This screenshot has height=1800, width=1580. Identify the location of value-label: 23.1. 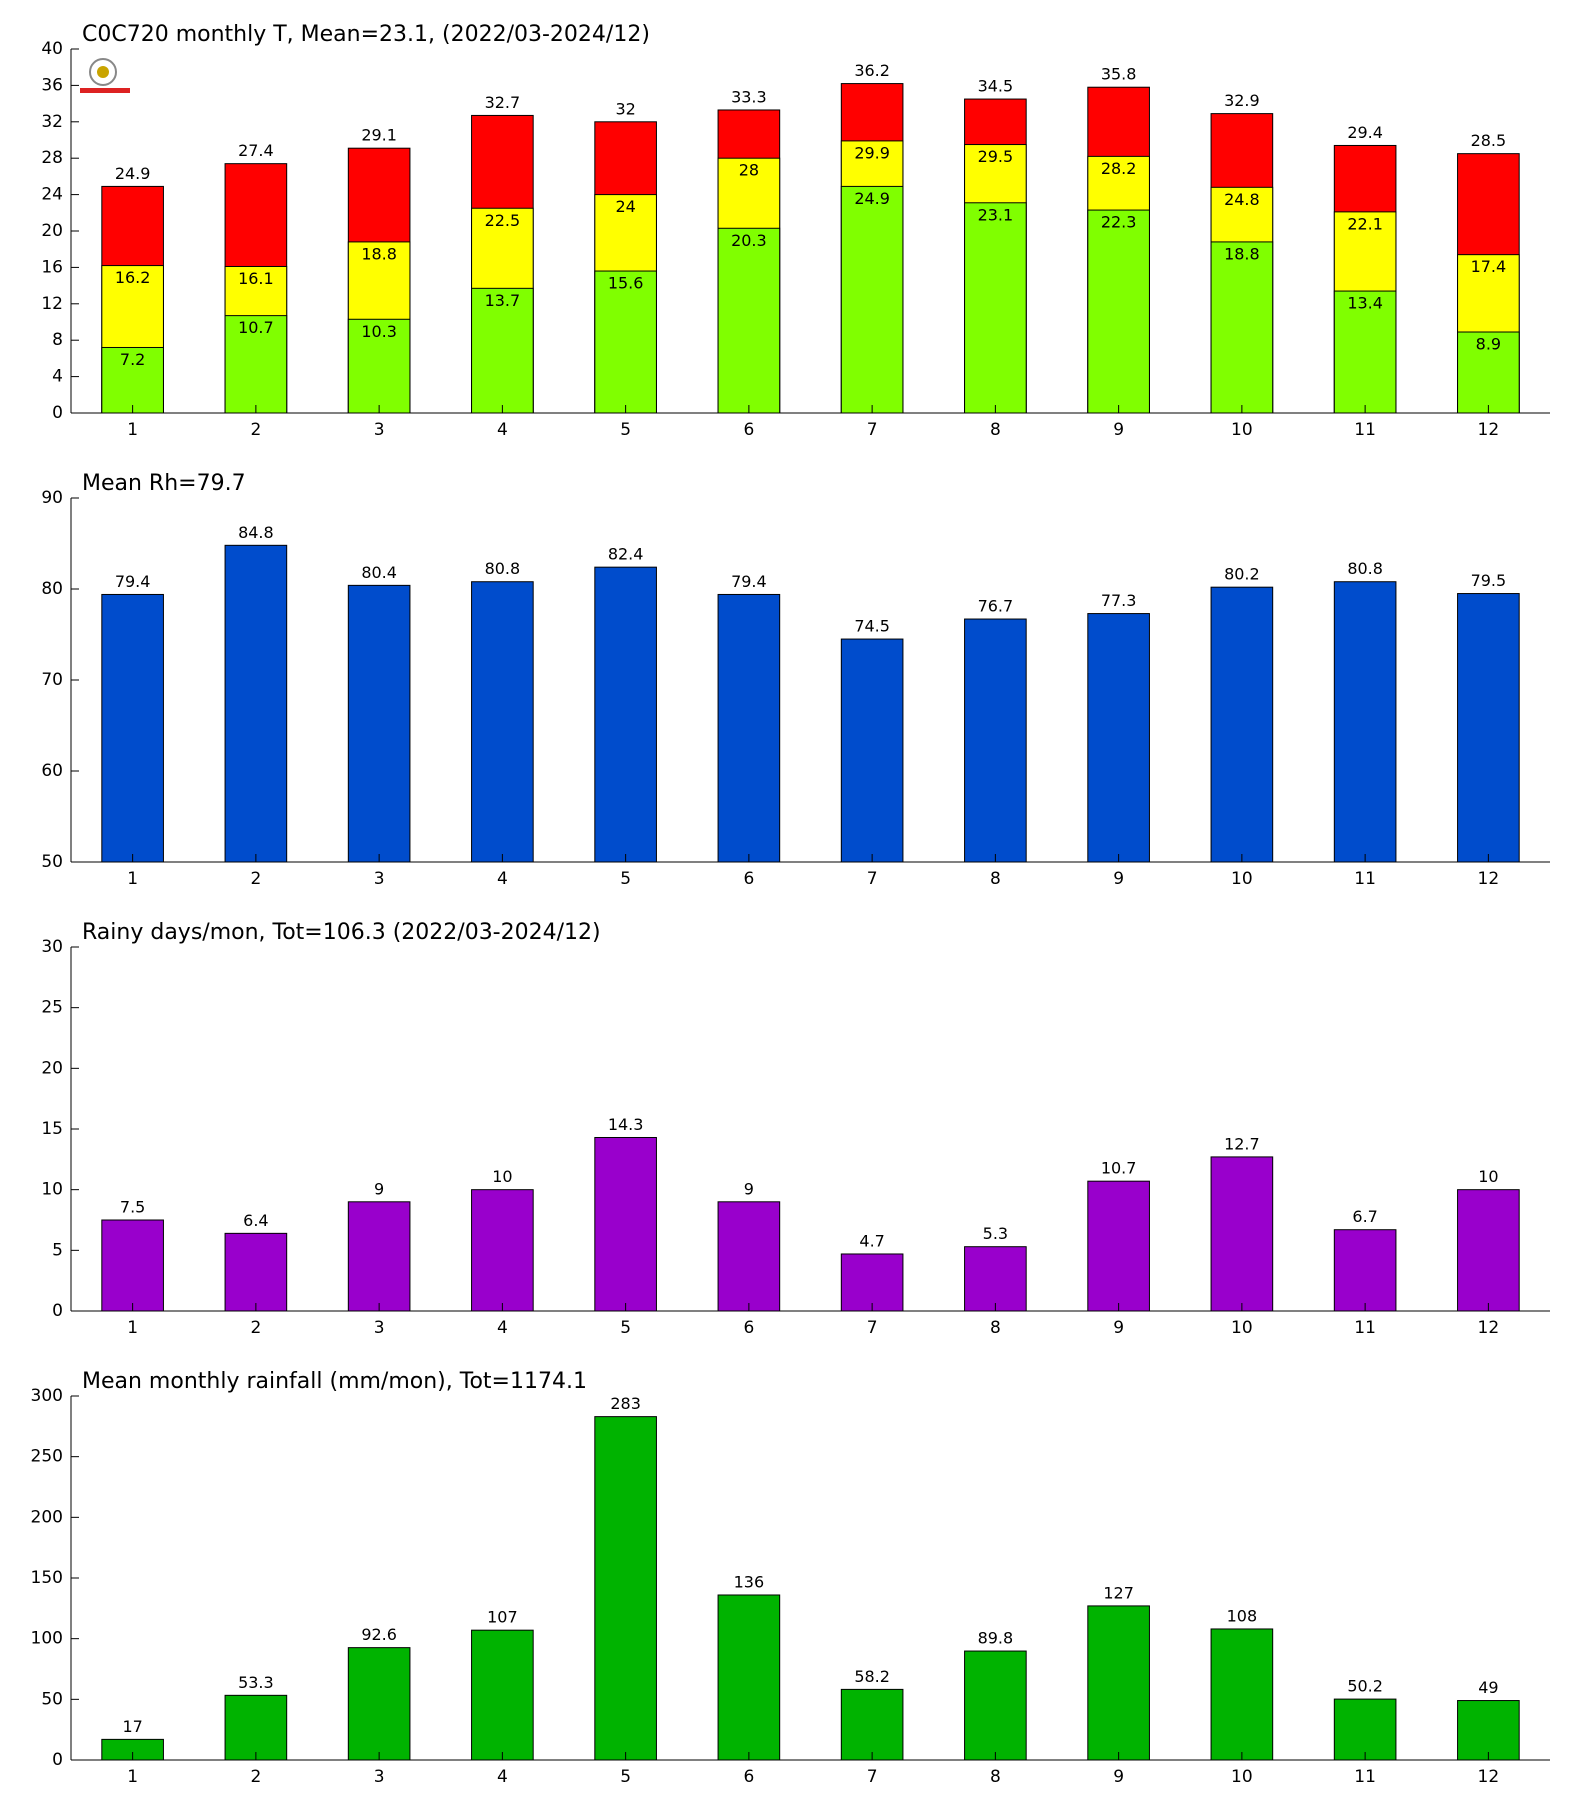
(996, 214).